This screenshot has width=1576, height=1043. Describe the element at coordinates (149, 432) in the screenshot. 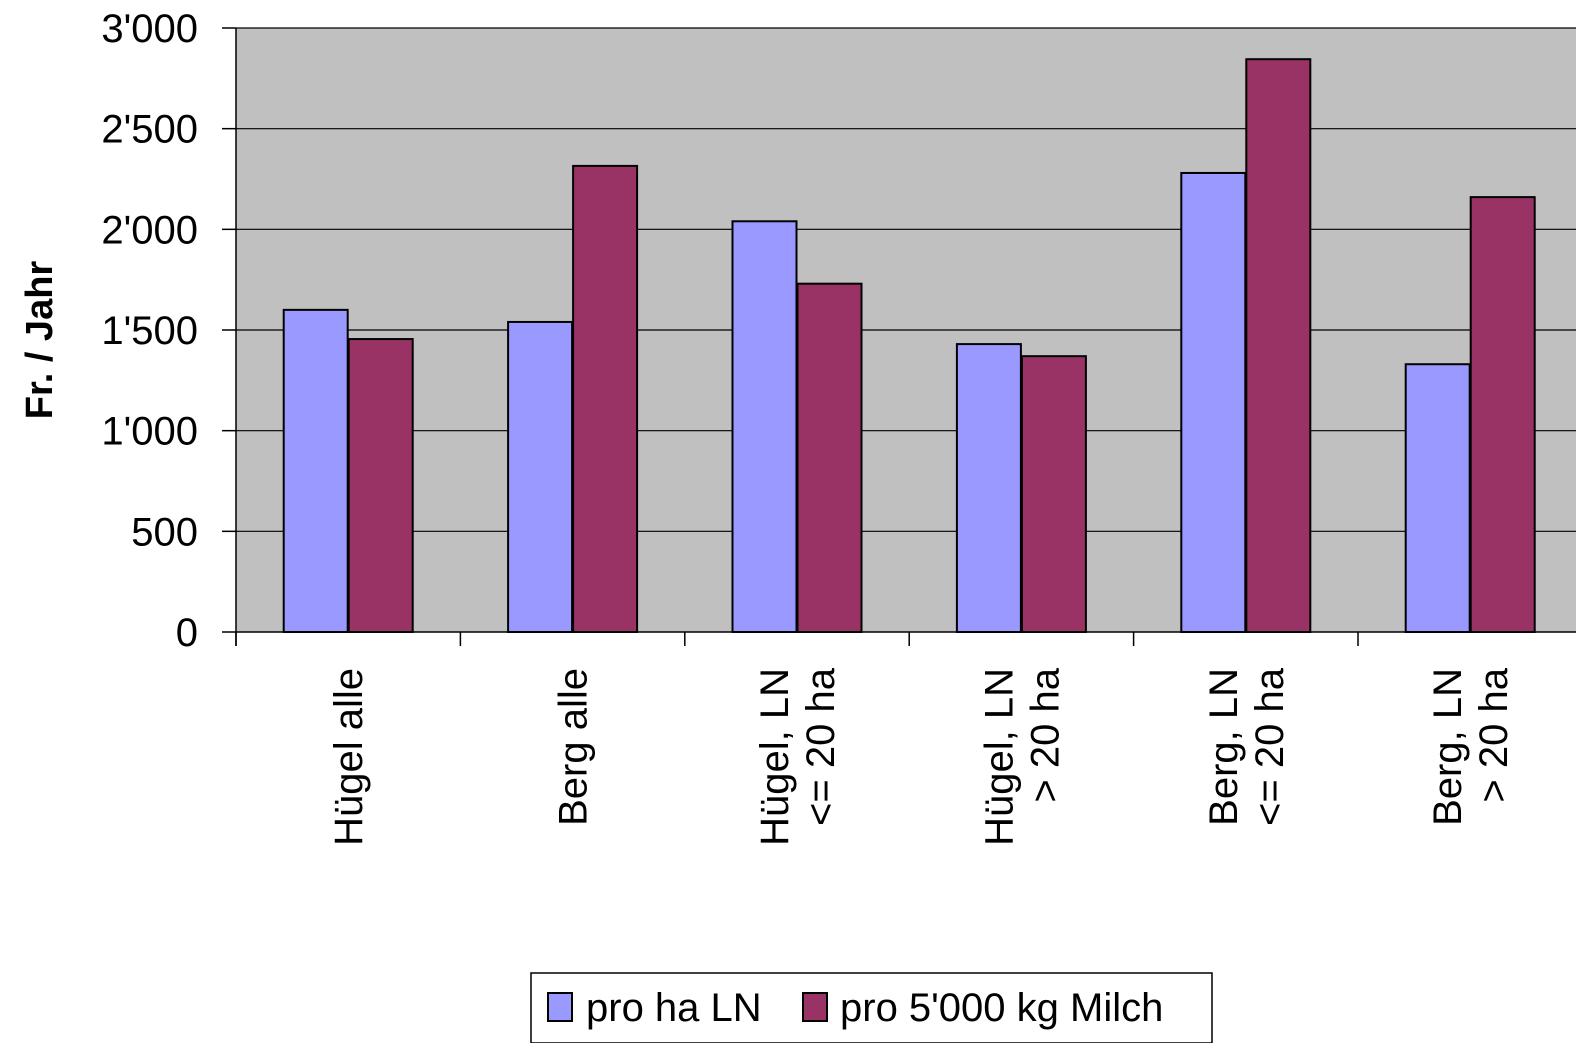

I see `y-tick-label: 1'000` at that location.